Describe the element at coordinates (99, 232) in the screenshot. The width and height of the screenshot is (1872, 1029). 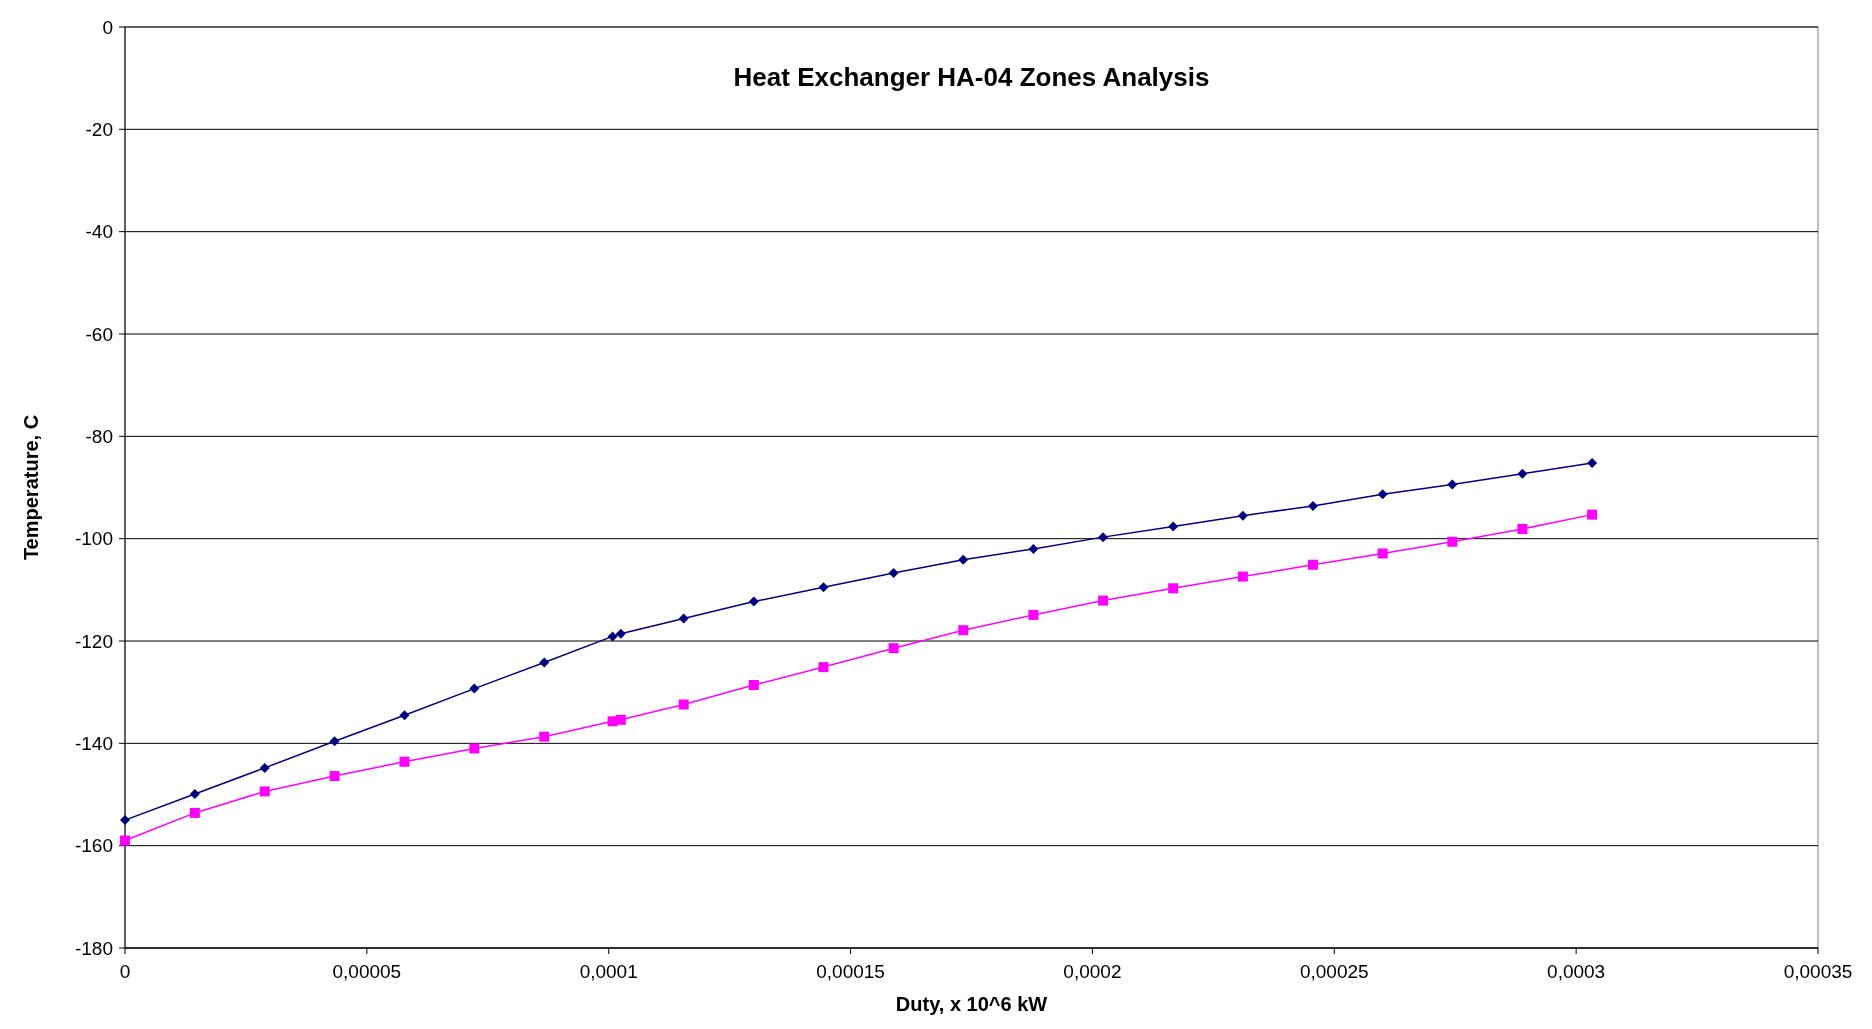
I see `y-tick-label: -40` at that location.